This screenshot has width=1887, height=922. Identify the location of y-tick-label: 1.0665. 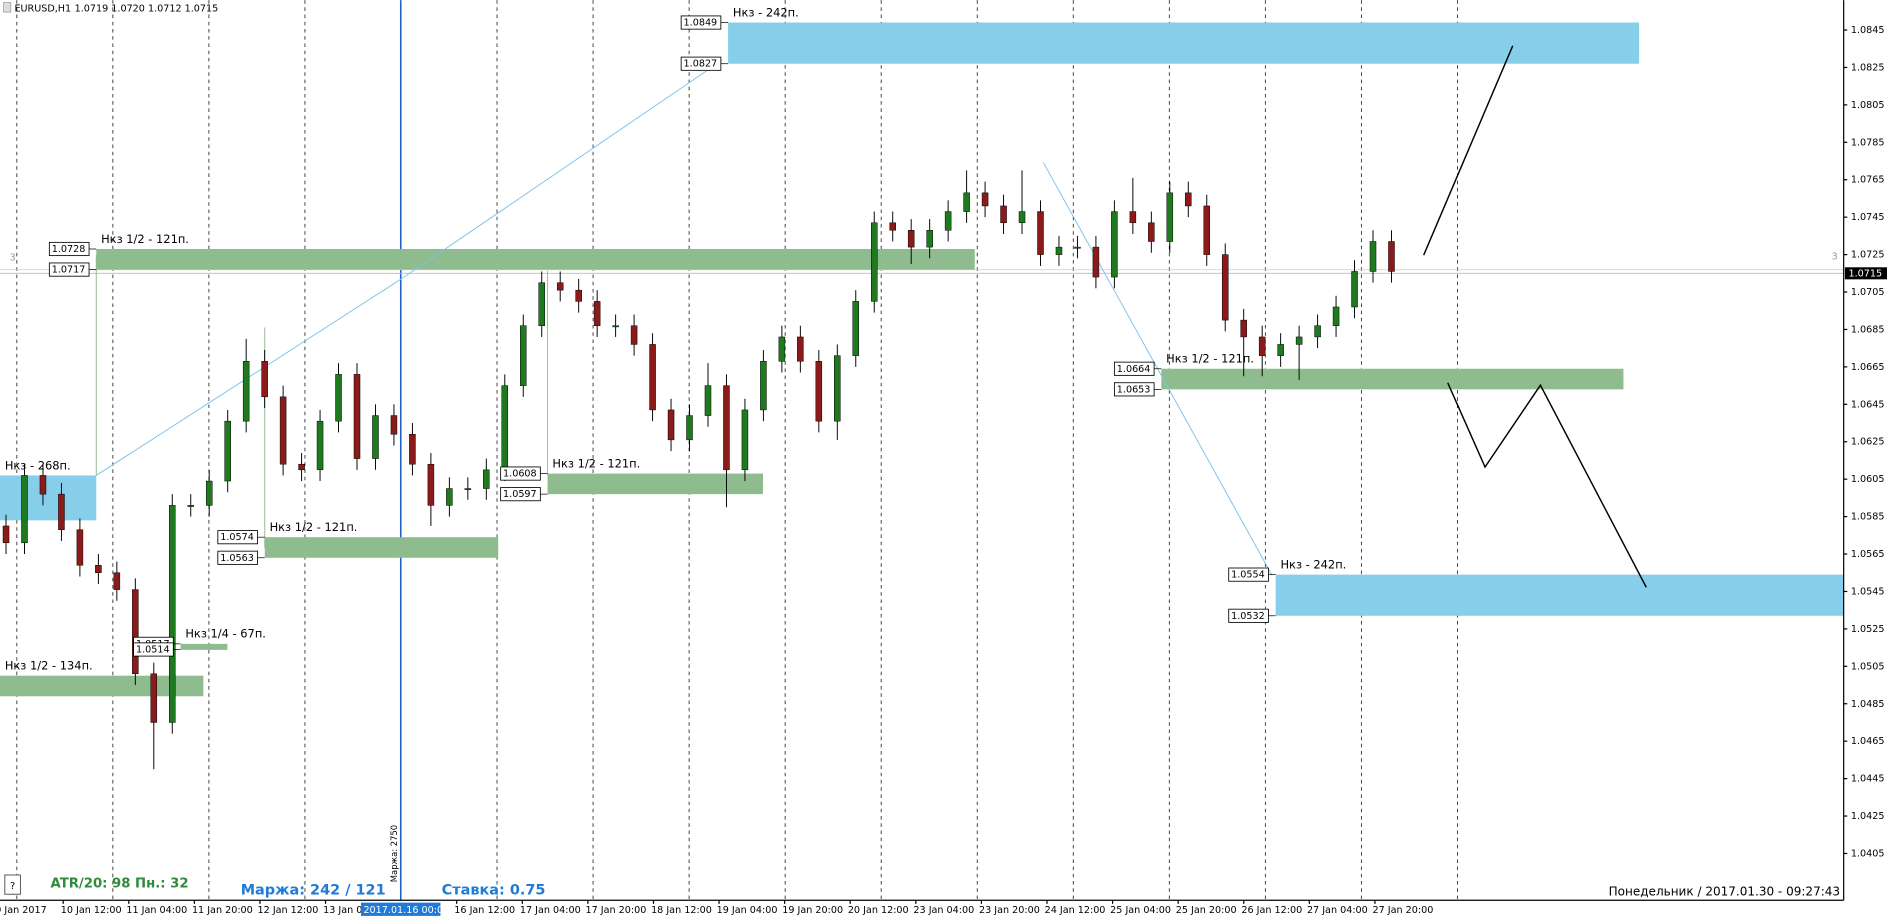
(1868, 367).